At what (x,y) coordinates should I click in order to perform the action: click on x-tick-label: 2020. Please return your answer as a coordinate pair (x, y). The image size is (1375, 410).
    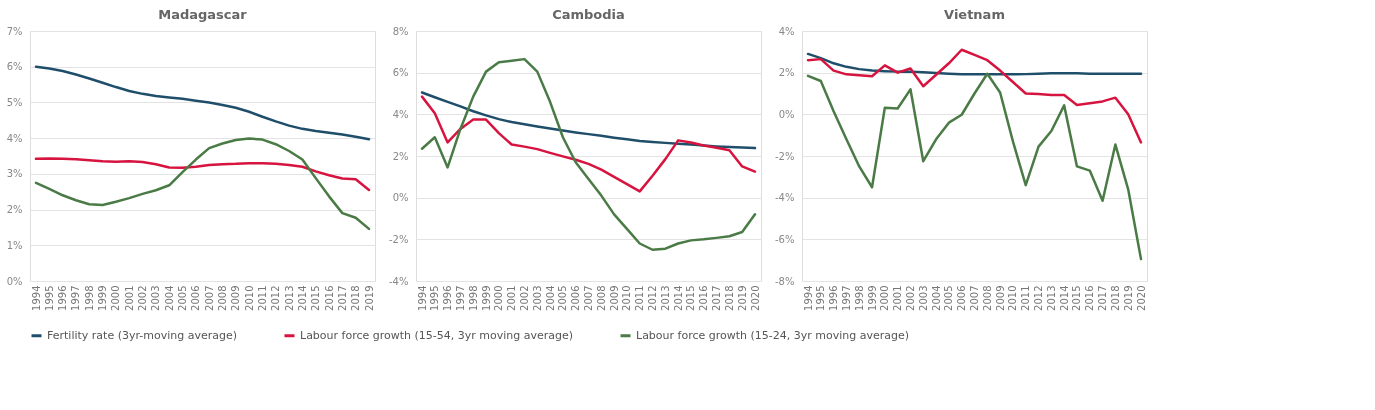
    Looking at the image, I should click on (755, 298).